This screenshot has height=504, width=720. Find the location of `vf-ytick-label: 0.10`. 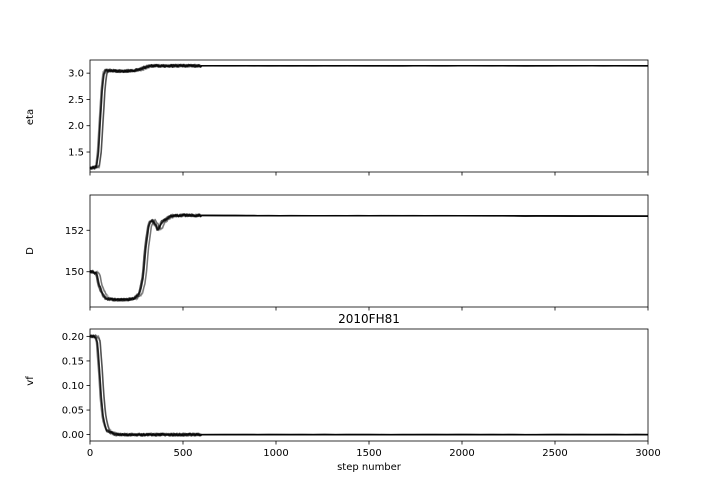

vf-ytick-label: 0.10 is located at coordinates (73, 386).